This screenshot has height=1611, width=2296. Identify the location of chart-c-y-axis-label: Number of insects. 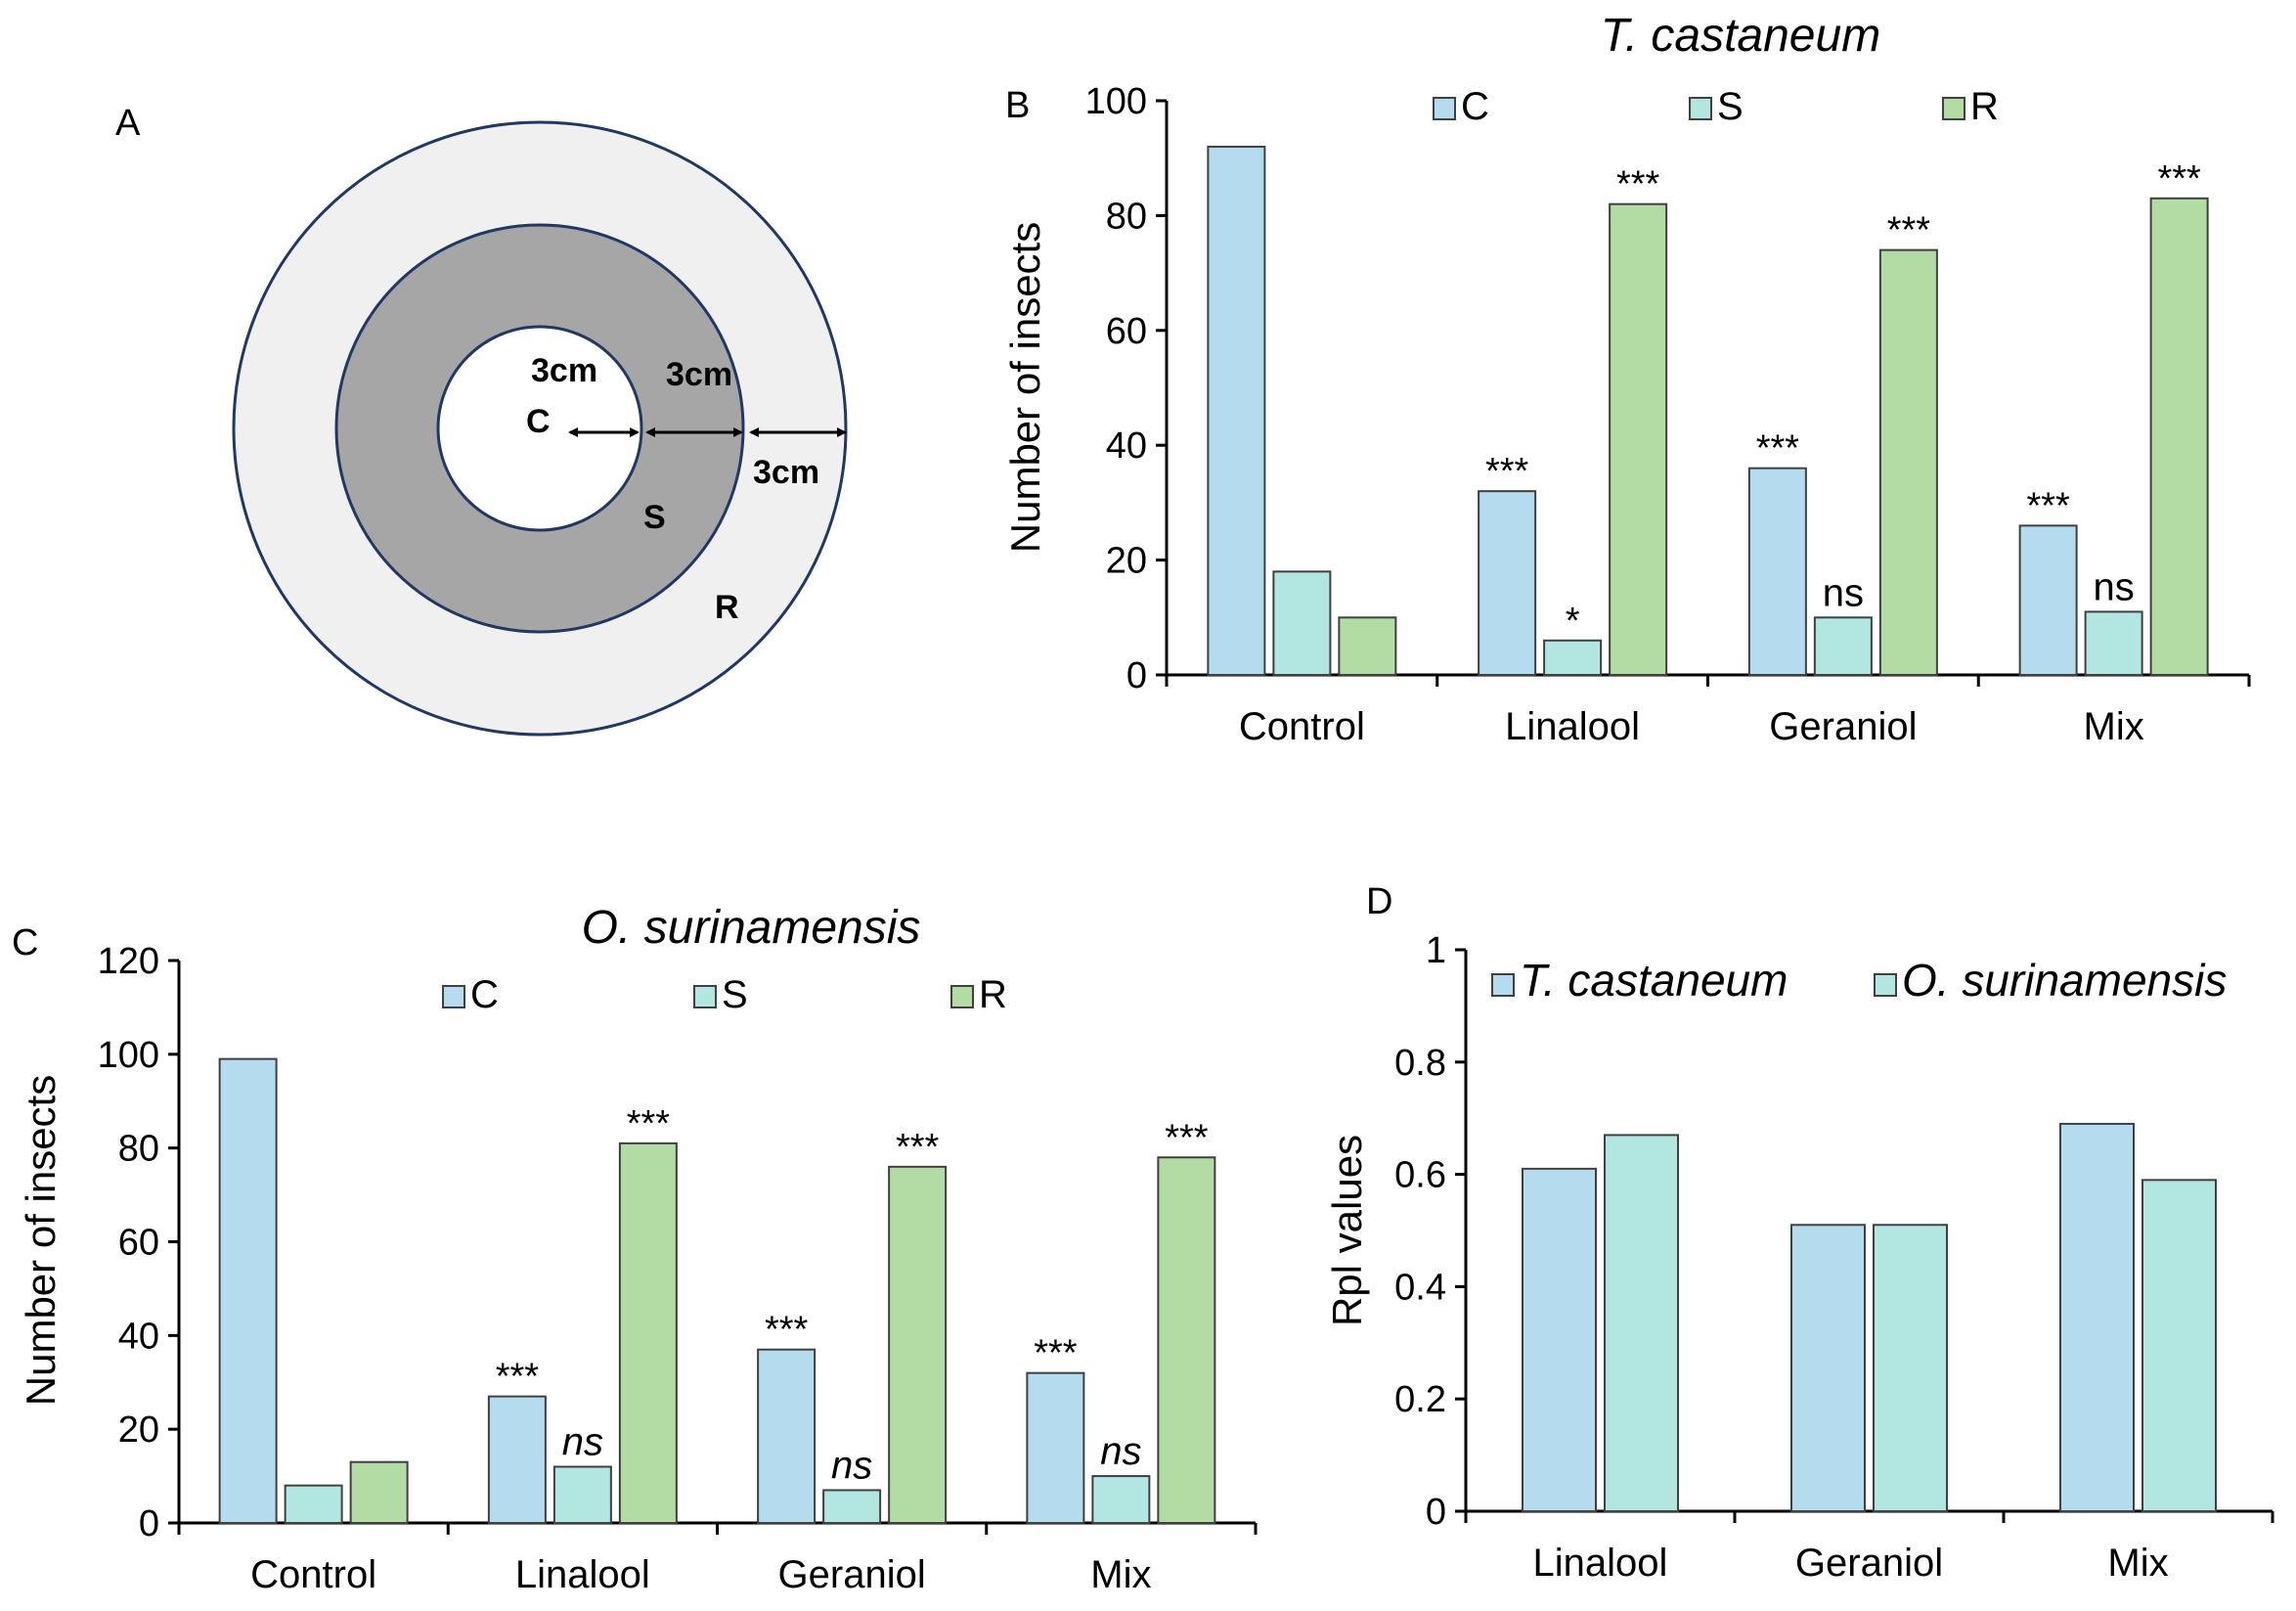
(41, 1240).